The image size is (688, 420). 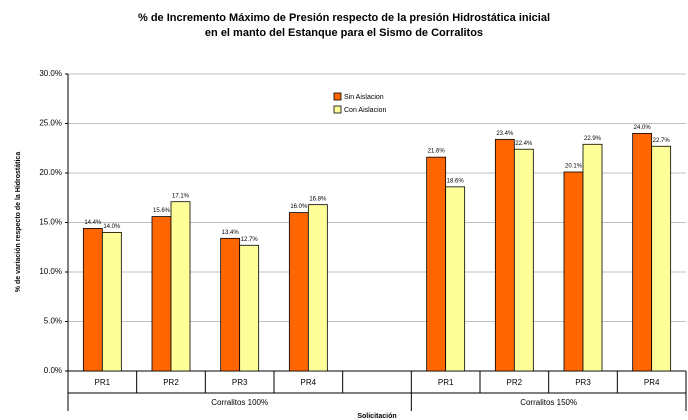 What do you see at coordinates (456, 181) in the screenshot?
I see `value-label: 18.6%` at bounding box center [456, 181].